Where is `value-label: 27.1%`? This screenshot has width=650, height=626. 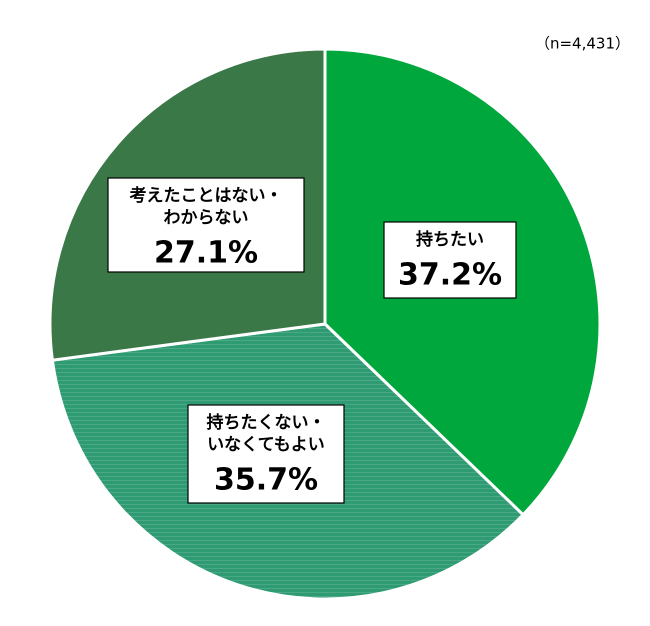 value-label: 27.1% is located at coordinates (206, 253).